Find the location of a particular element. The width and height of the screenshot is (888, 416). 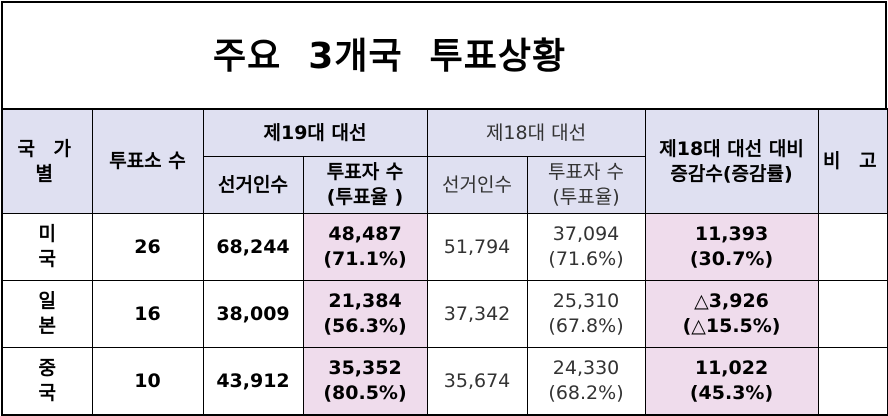

header-stations: 투표소 수 is located at coordinates (147, 161).